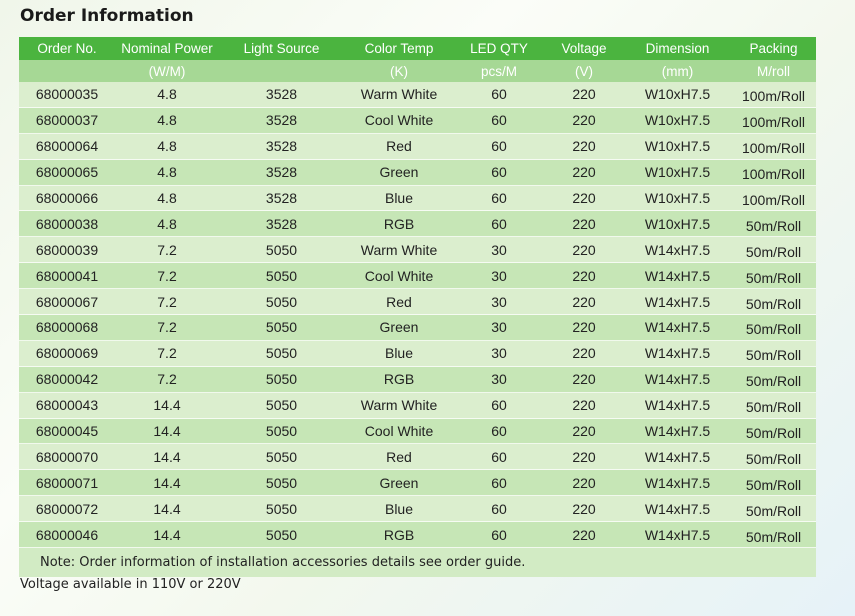 This screenshot has height=616, width=855. What do you see at coordinates (584, 71) in the screenshot?
I see `unit-voltage: (V)` at bounding box center [584, 71].